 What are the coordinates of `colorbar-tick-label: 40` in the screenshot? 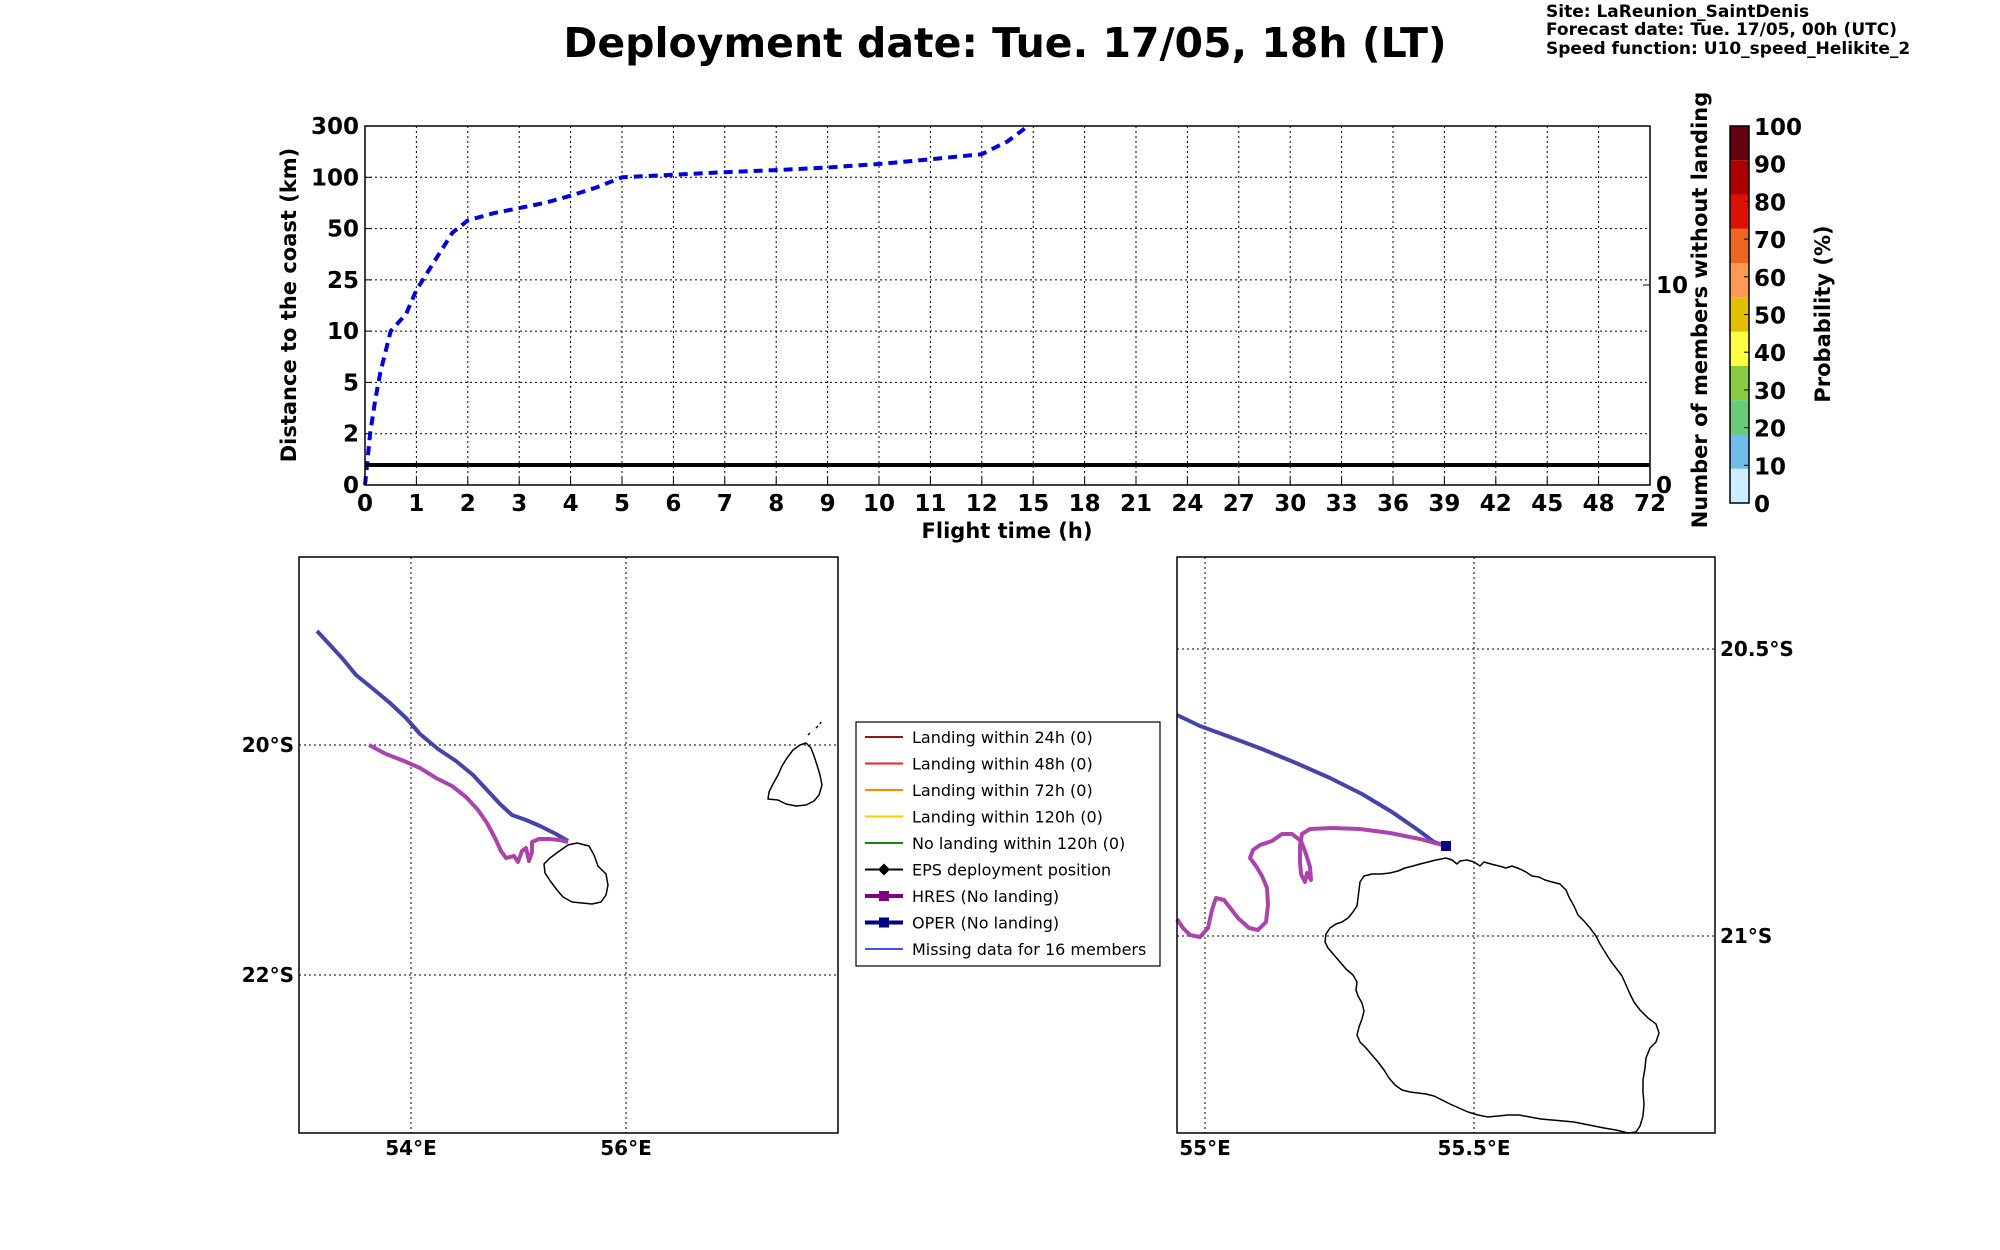 It's located at (1770, 354).